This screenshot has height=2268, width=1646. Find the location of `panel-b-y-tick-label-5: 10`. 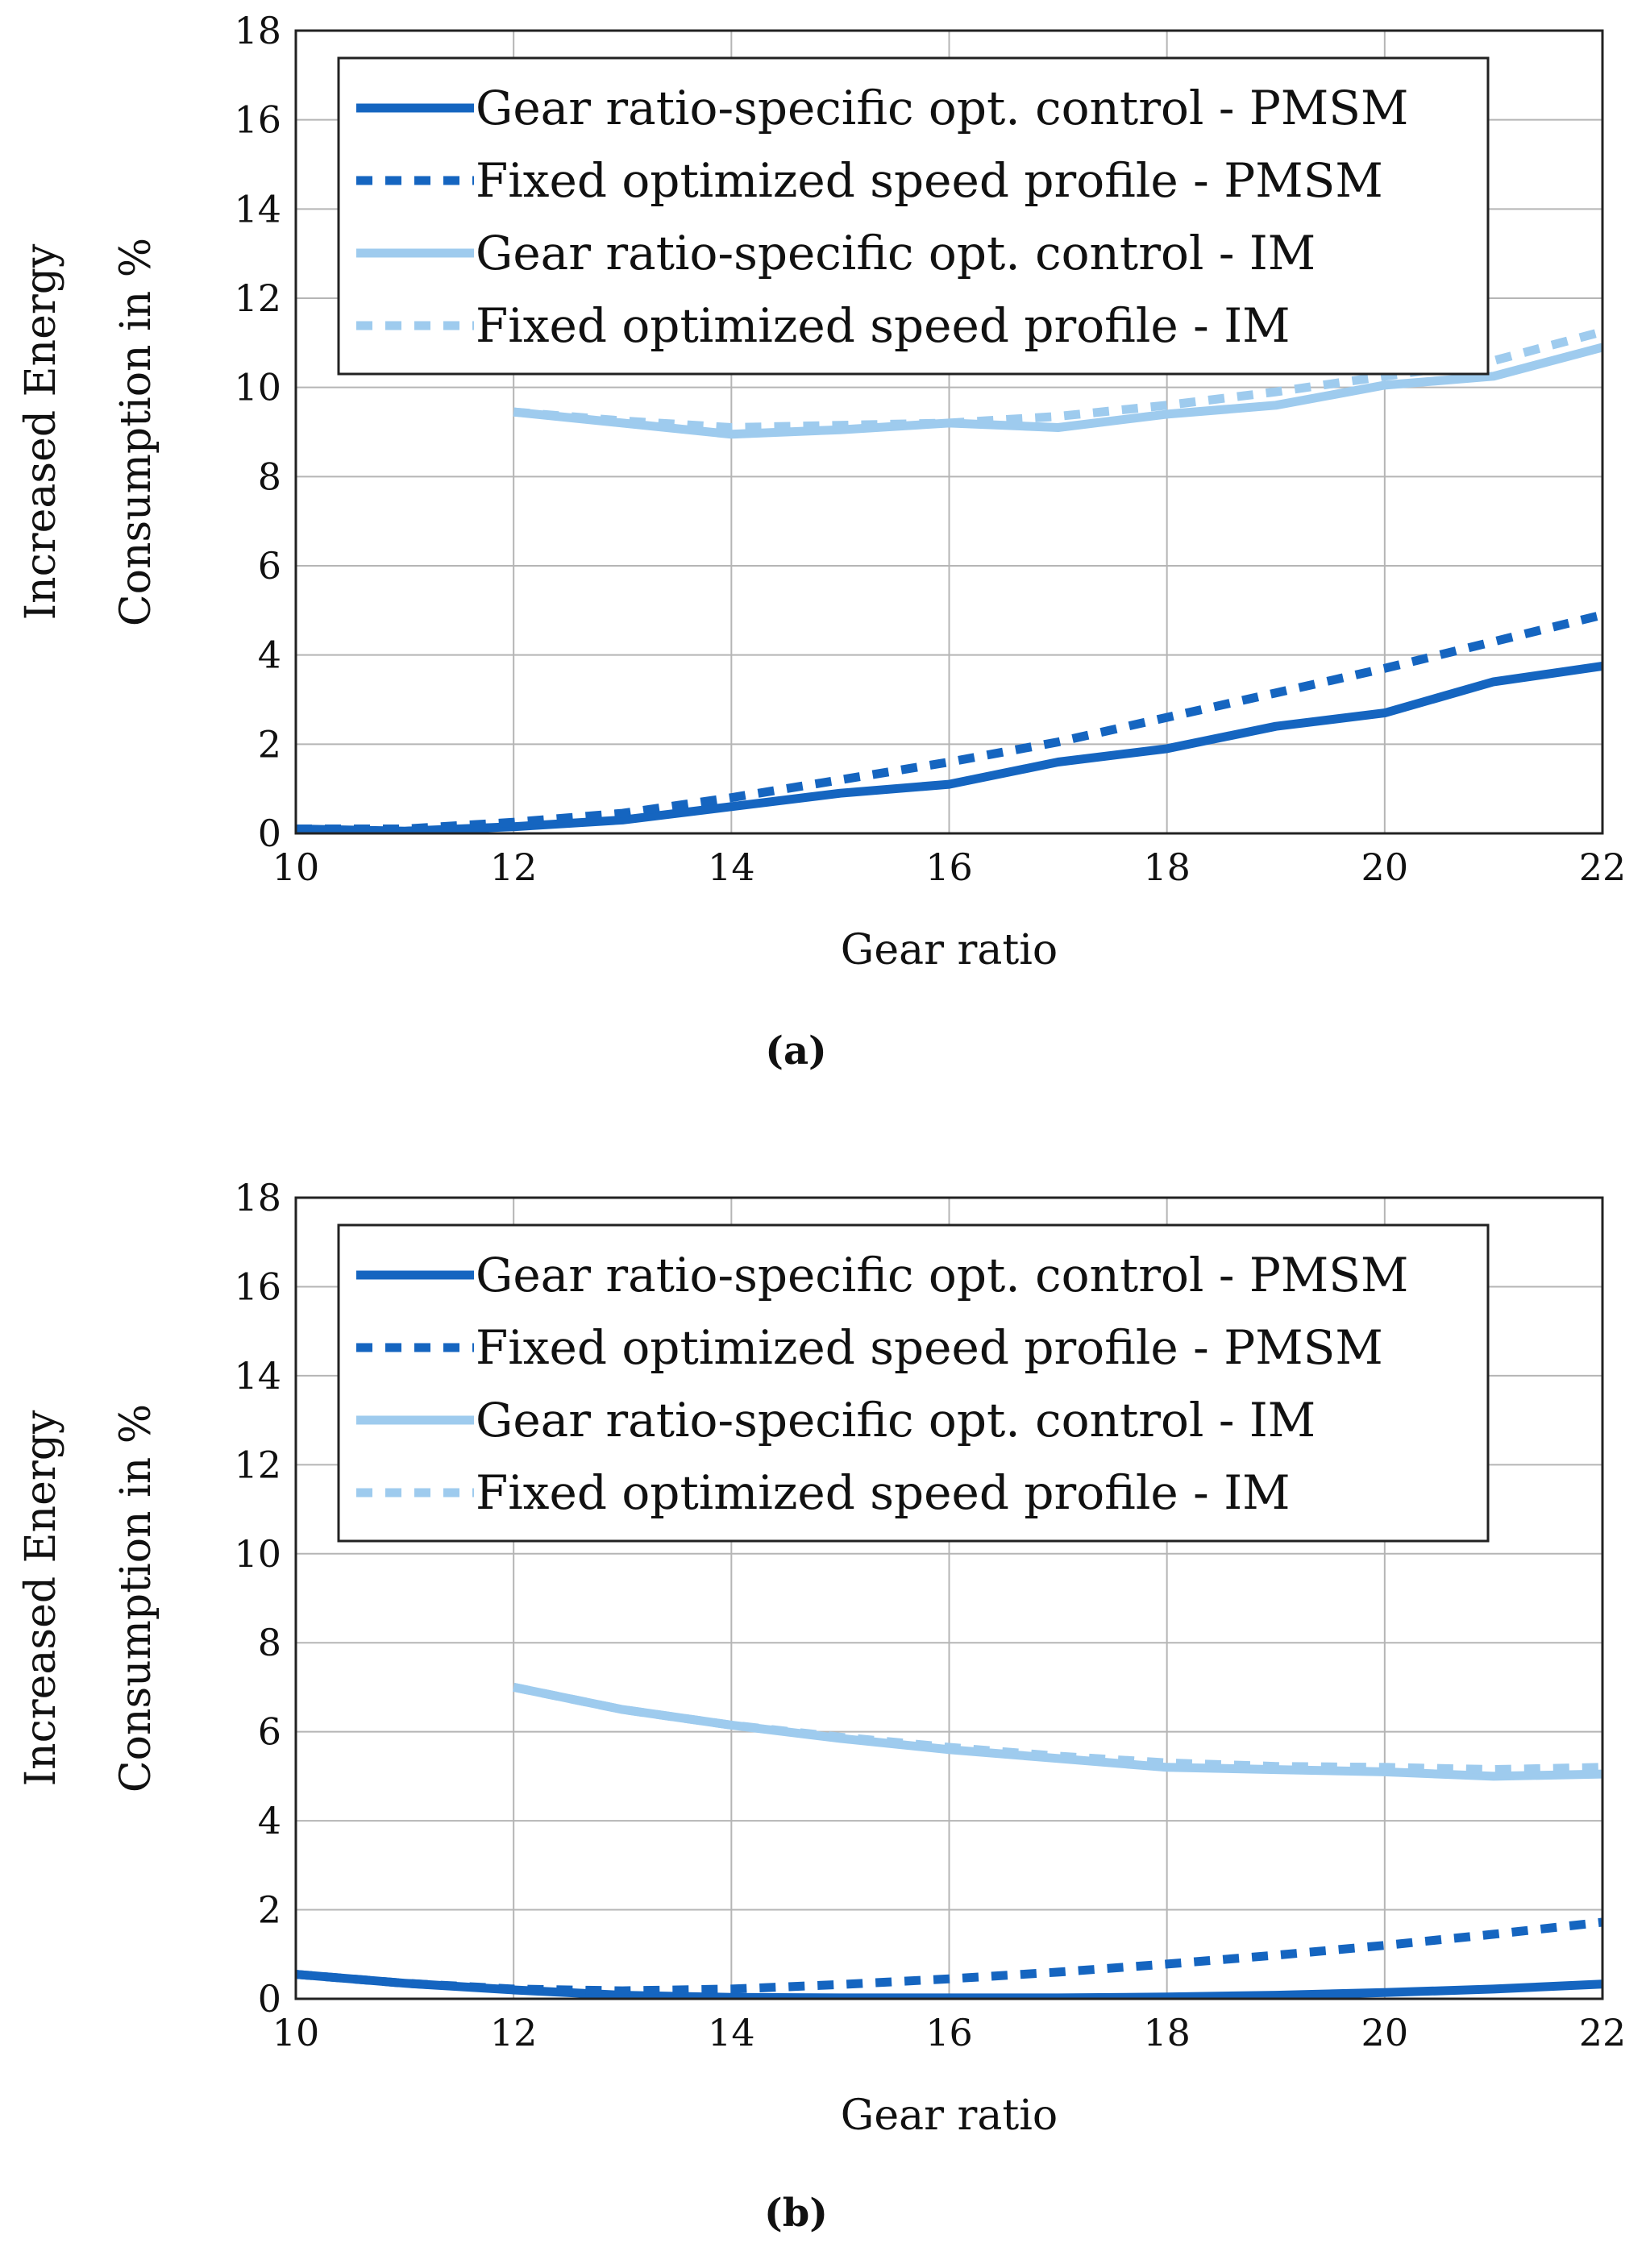

panel-b-y-tick-label-5: 10 is located at coordinates (257, 1554).